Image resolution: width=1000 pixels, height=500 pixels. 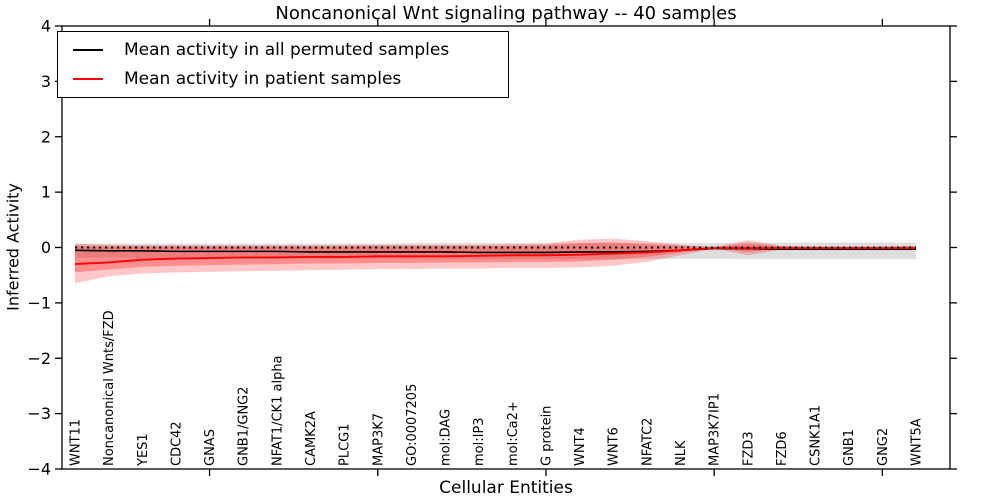 I want to click on x-category-label: NLK, so click(x=681, y=453).